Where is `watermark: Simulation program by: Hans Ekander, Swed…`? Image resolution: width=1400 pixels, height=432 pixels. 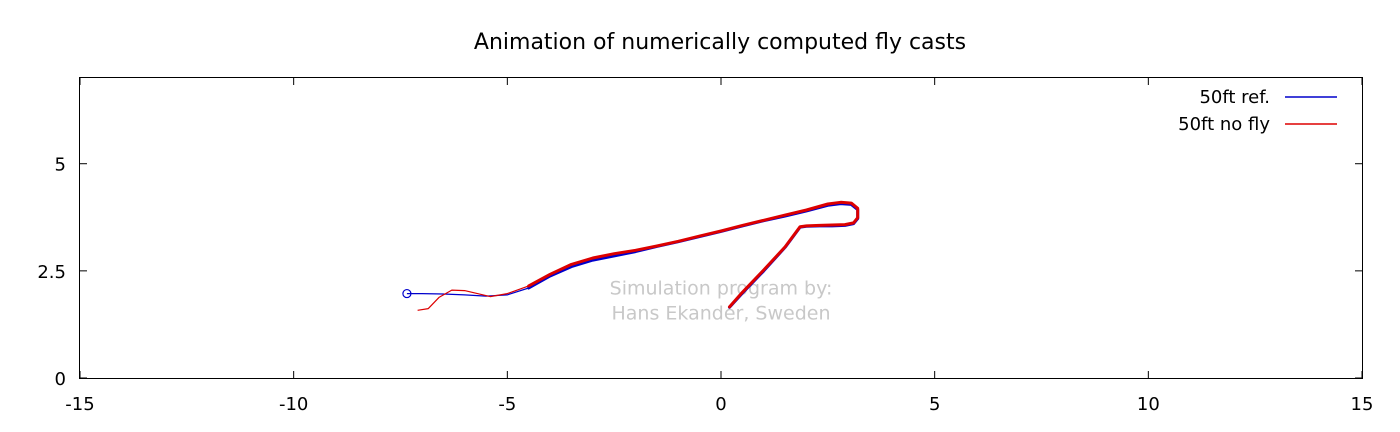 watermark: Simulation program by: Hans Ekander, Swed… is located at coordinates (721, 300).